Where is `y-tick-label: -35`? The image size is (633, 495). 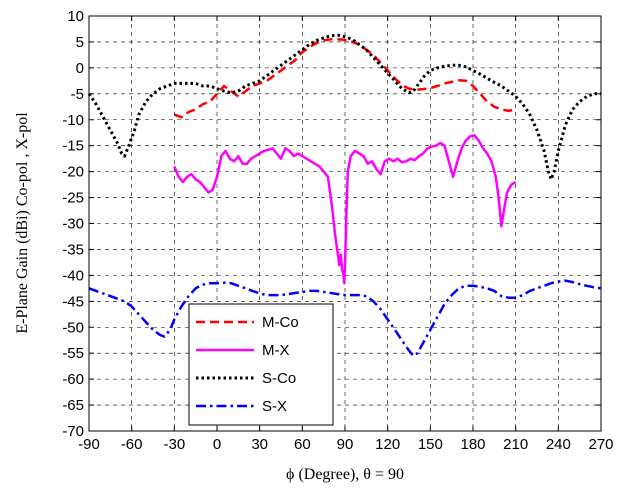
y-tick-label: -35 is located at coordinates (73, 249).